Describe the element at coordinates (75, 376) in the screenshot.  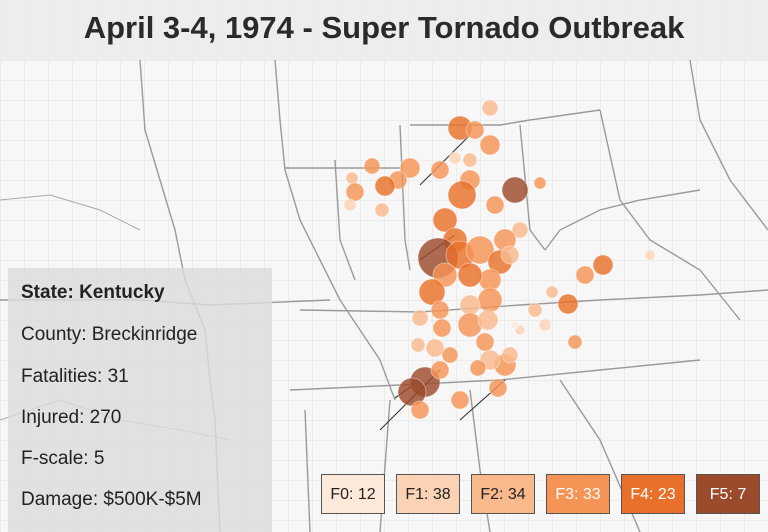
I see `info-fatalities: Fatalities: 31` at that location.